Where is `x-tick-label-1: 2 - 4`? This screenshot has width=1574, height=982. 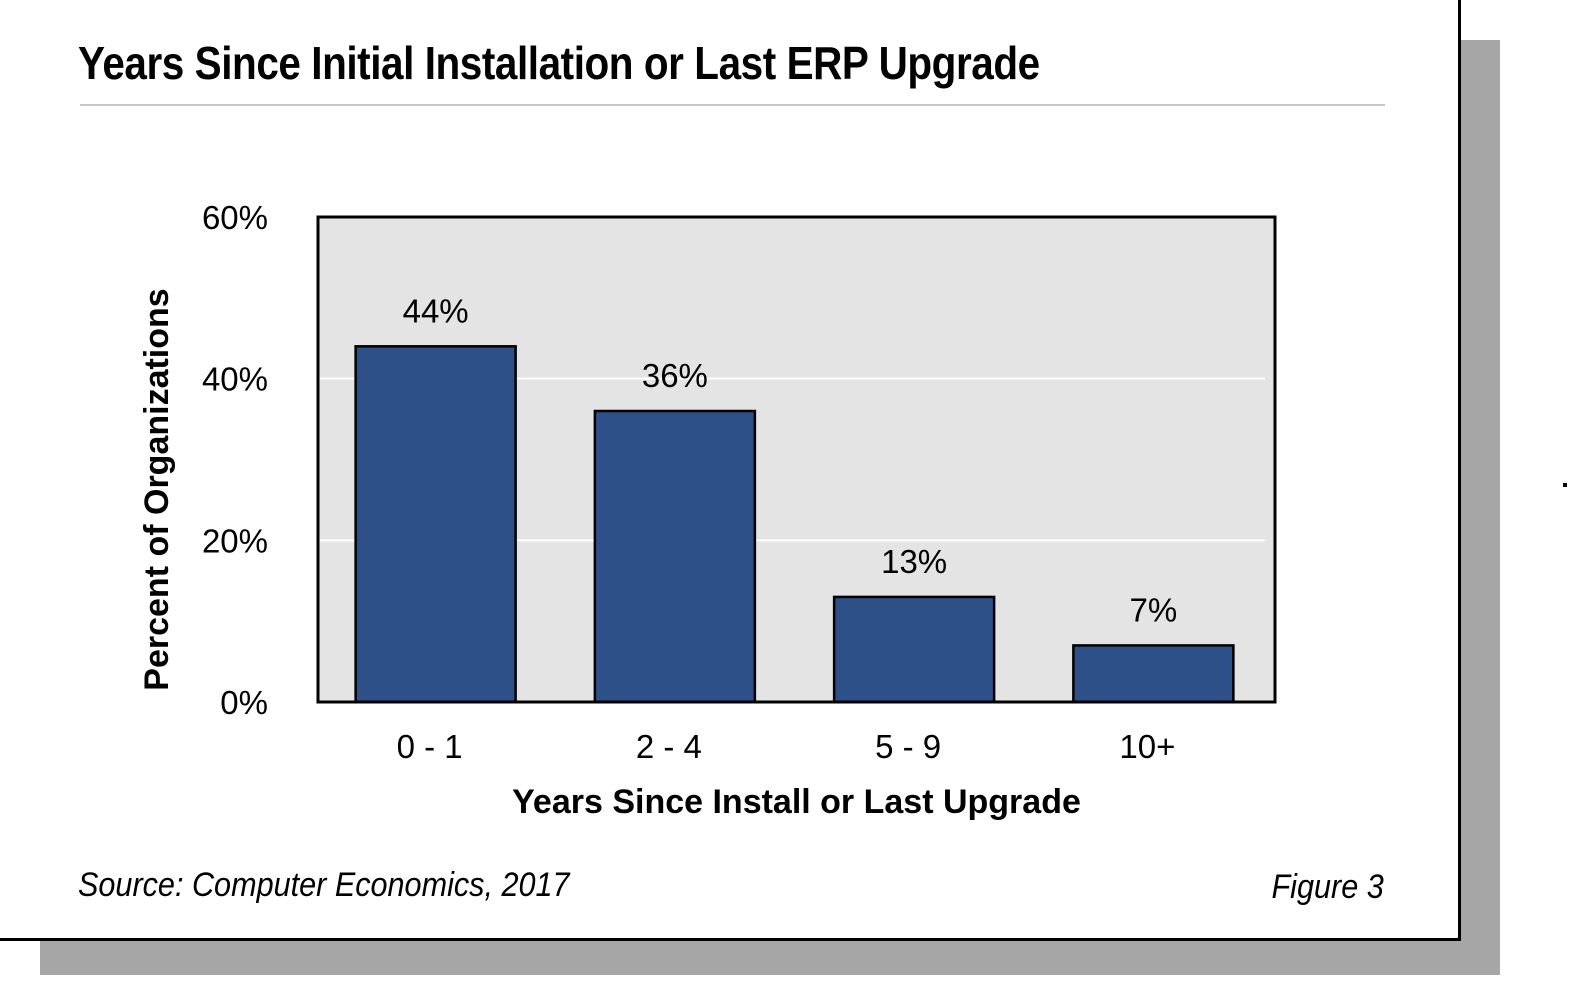 x-tick-label-1: 2 - 4 is located at coordinates (669, 746).